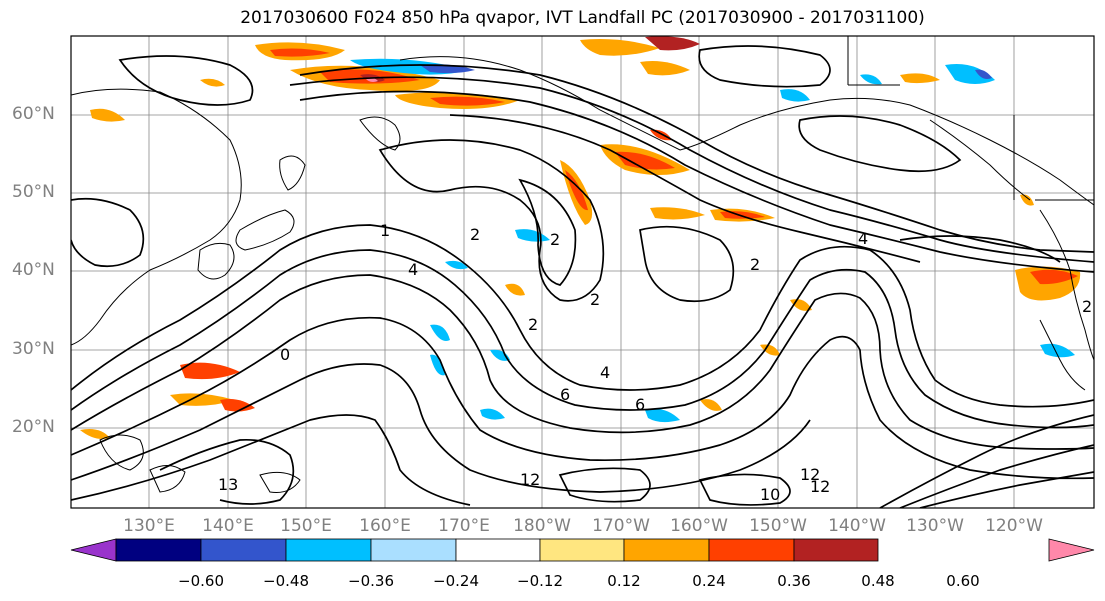 The height and width of the screenshot is (601, 1105). I want to click on lon-label-140w: 140°W, so click(857, 526).